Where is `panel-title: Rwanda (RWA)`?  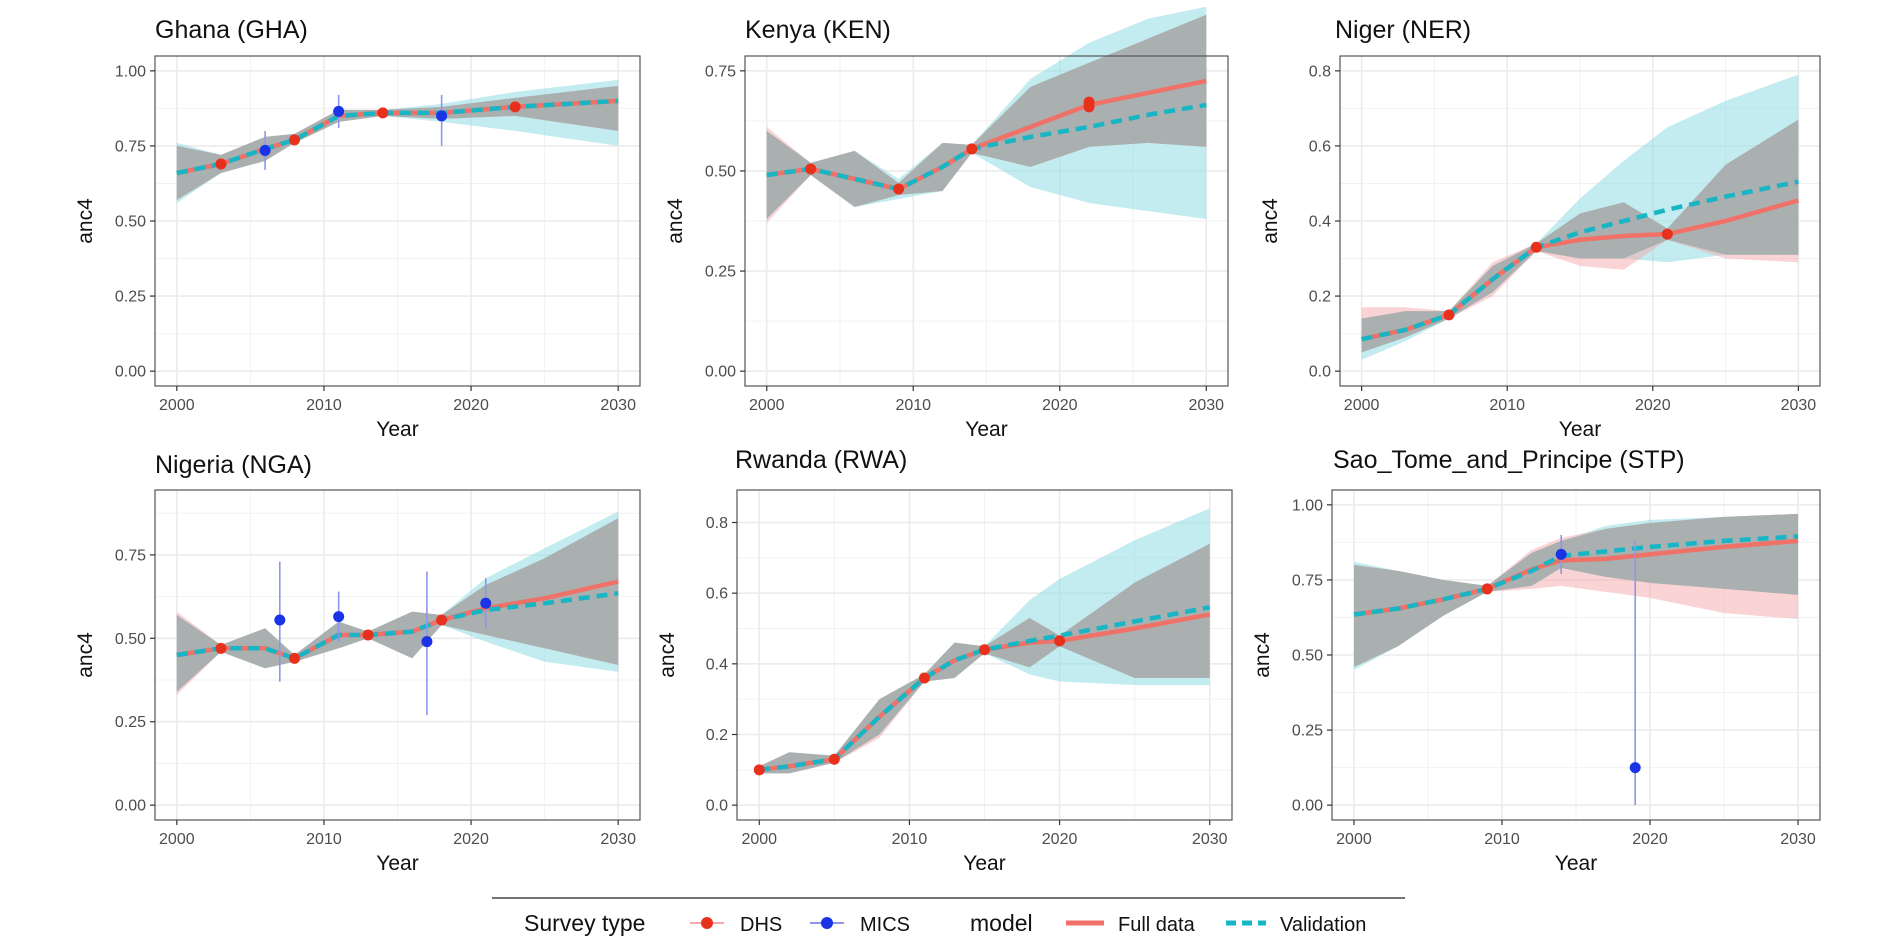
panel-title: Rwanda (RWA) is located at coordinates (821, 460).